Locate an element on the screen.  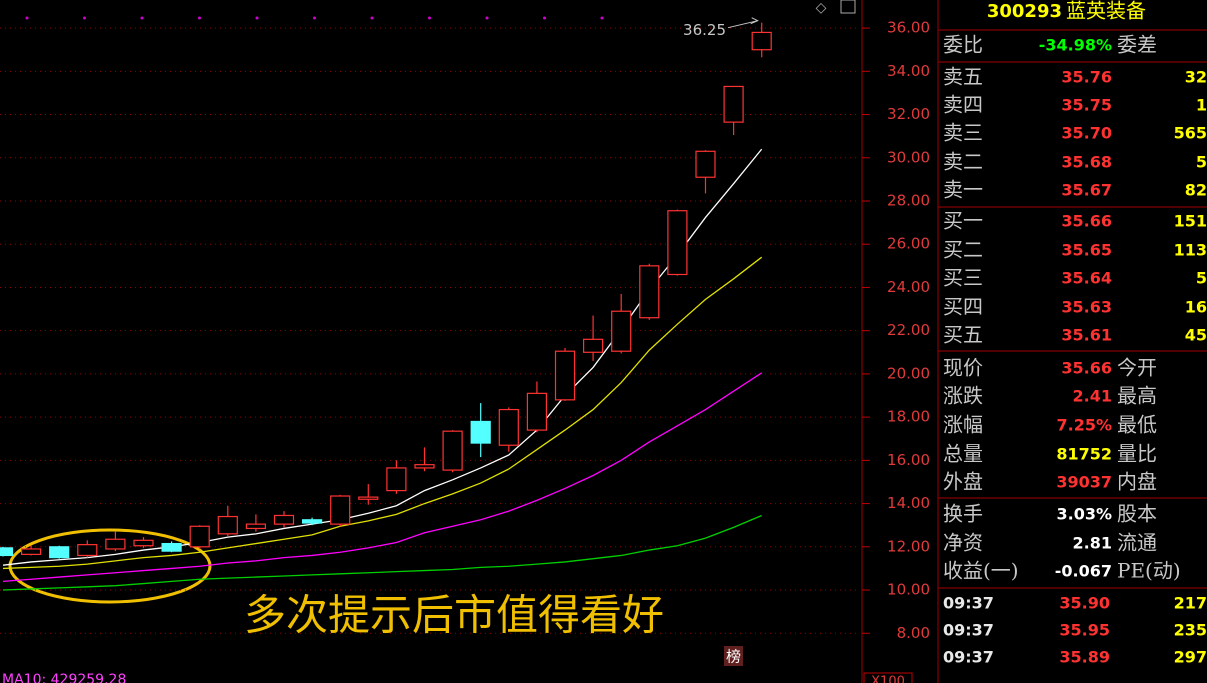
row-label: 换手 is located at coordinates (963, 514).